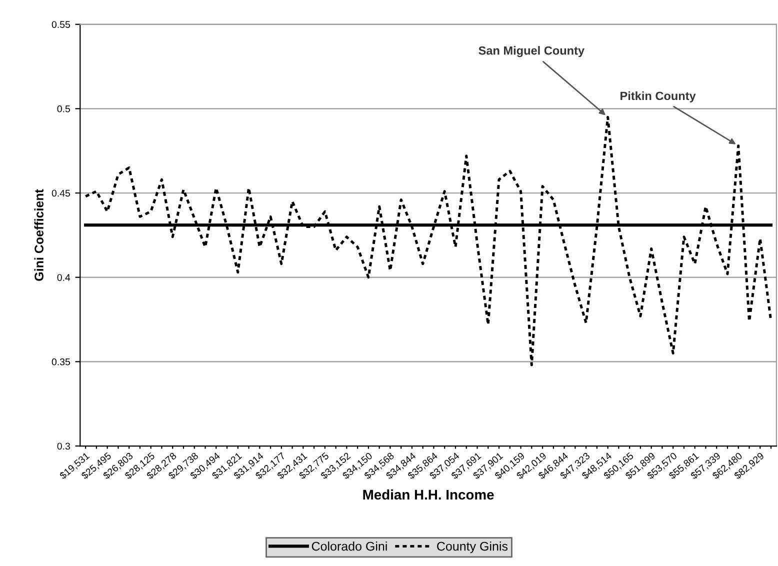  I want to click on y-tick-label: 0.45, so click(61, 193).